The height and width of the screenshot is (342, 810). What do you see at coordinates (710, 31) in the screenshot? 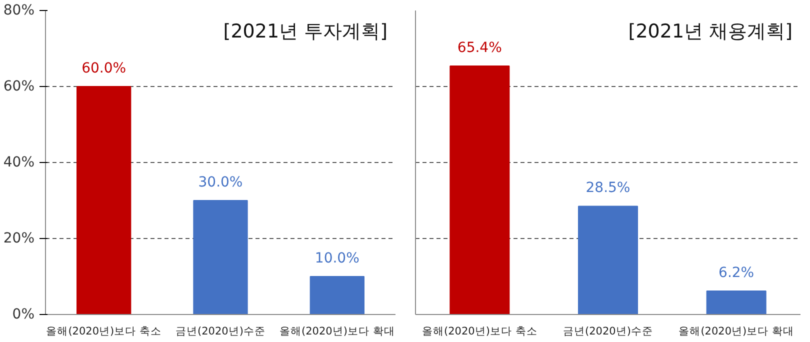
I see `text: [2021년 채용계획]` at bounding box center [710, 31].